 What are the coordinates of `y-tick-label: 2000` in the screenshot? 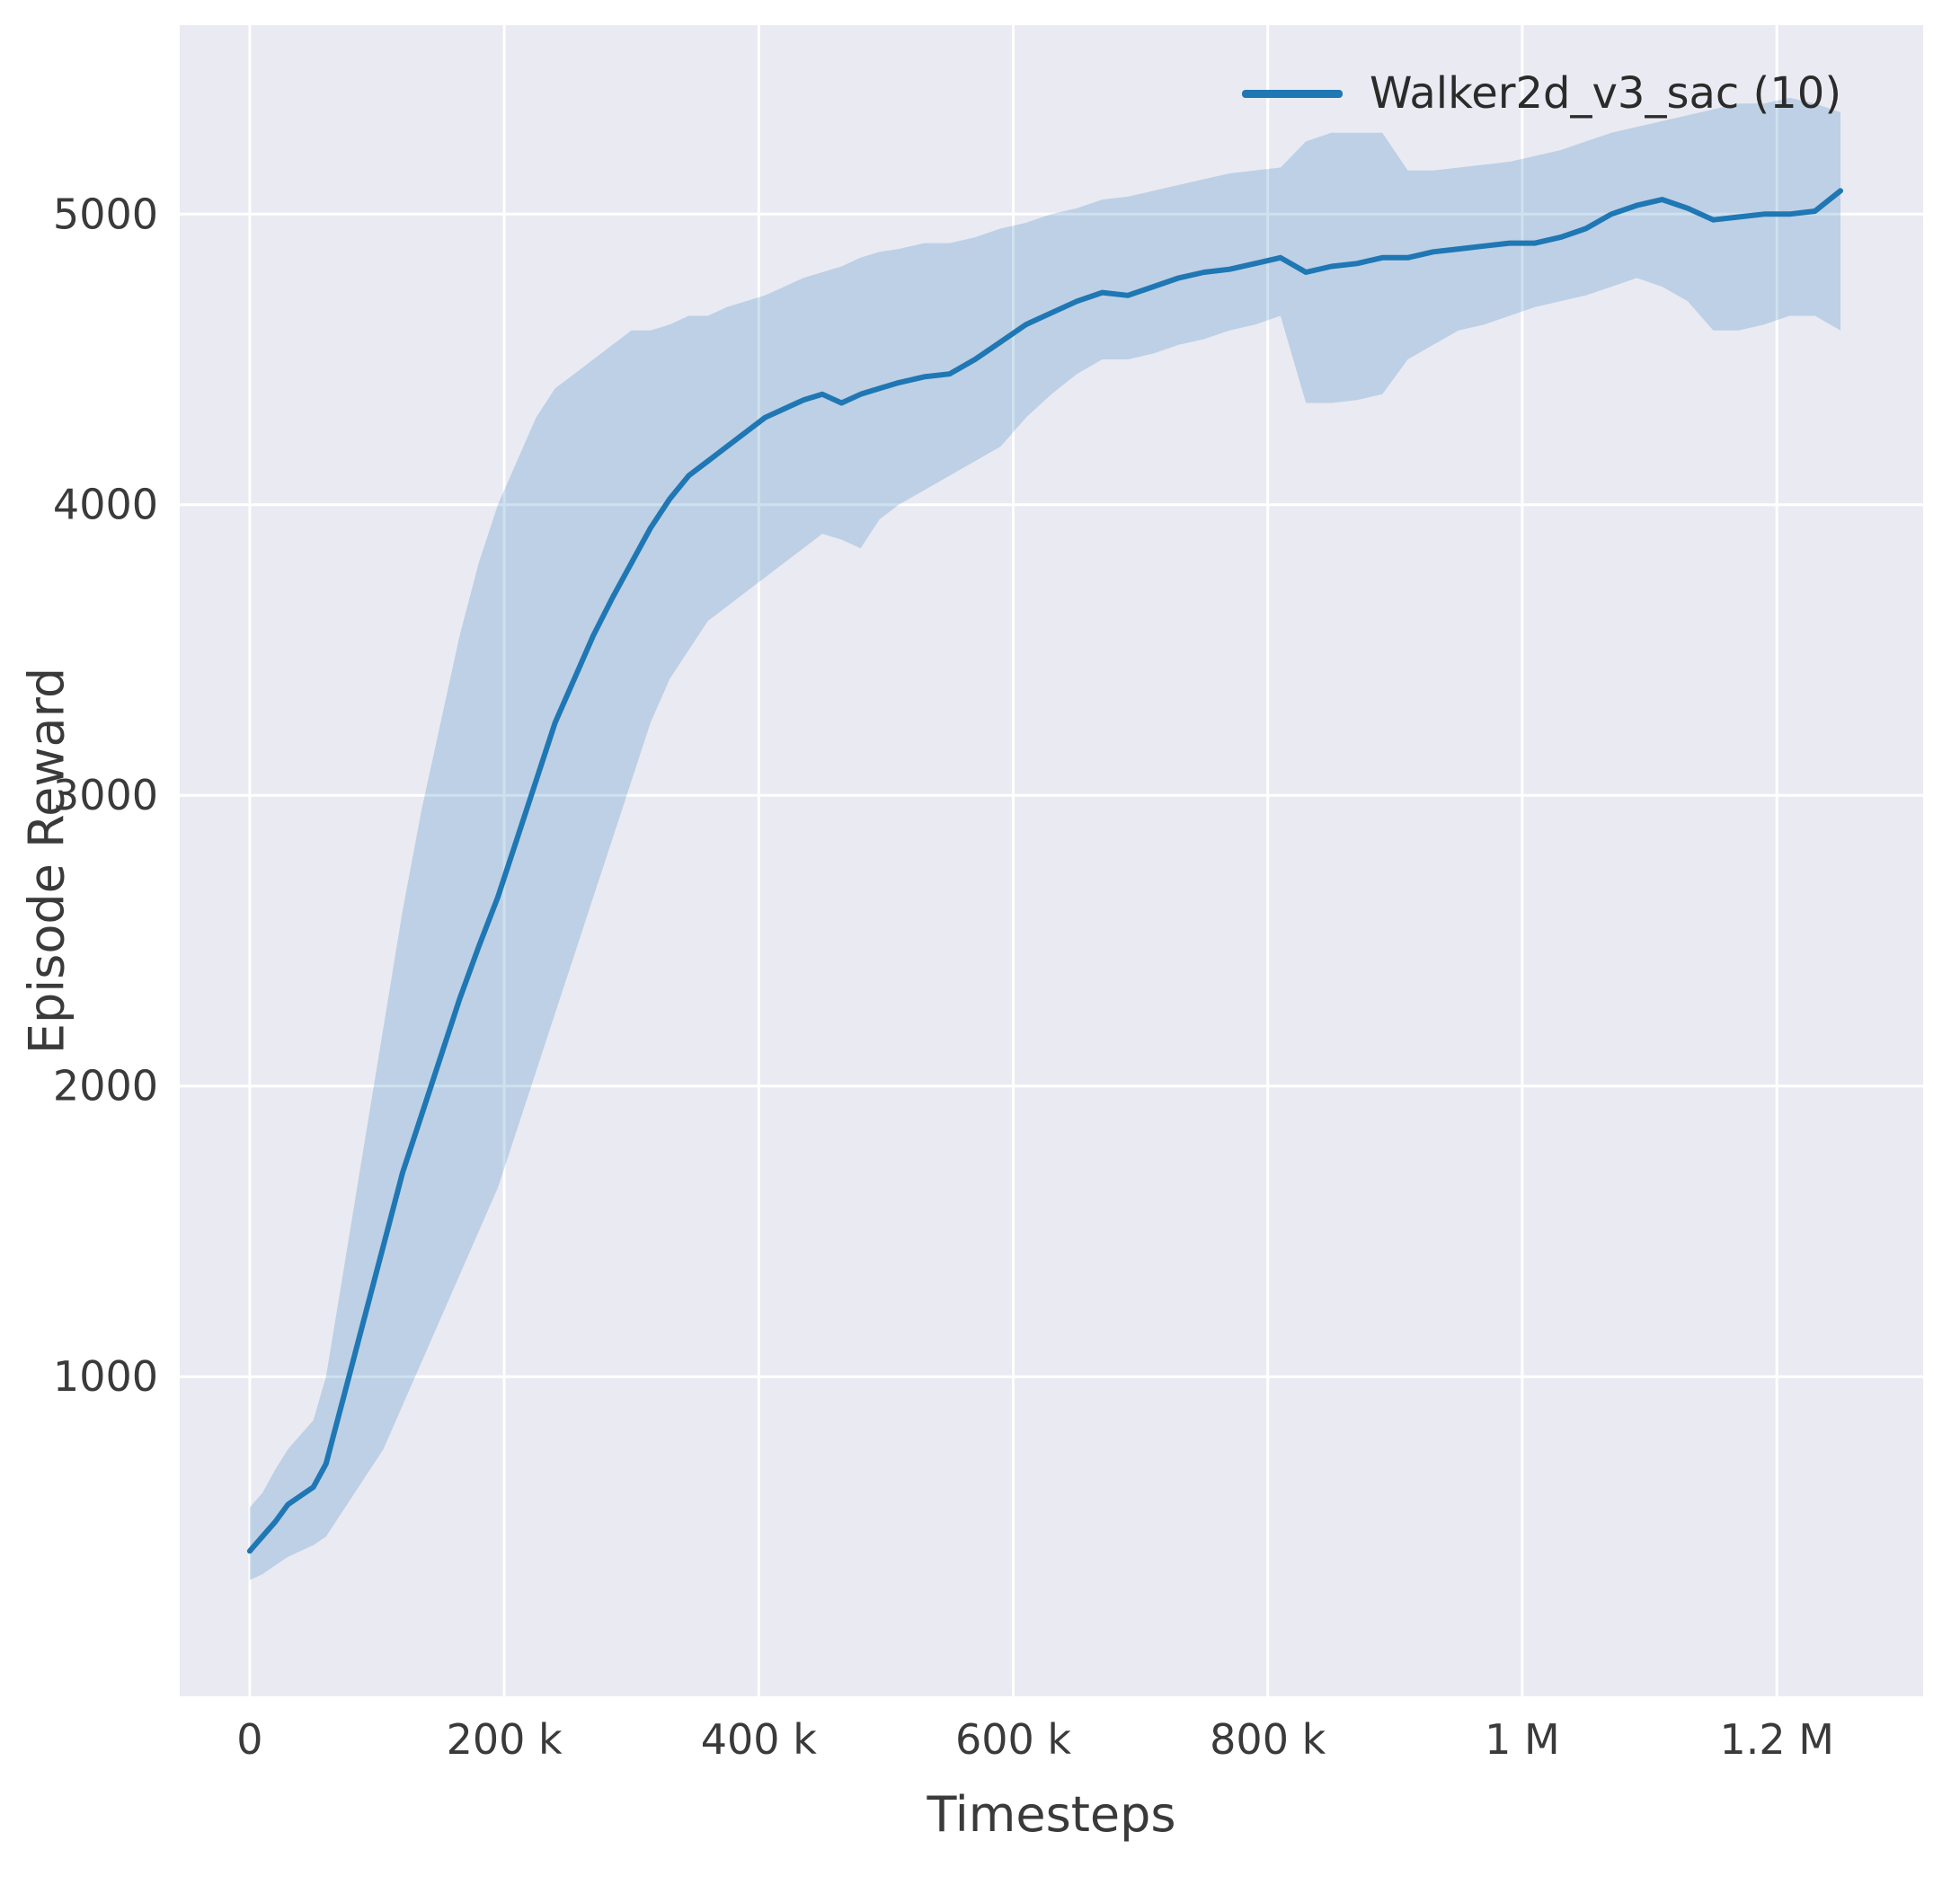 It's located at (105, 1086).